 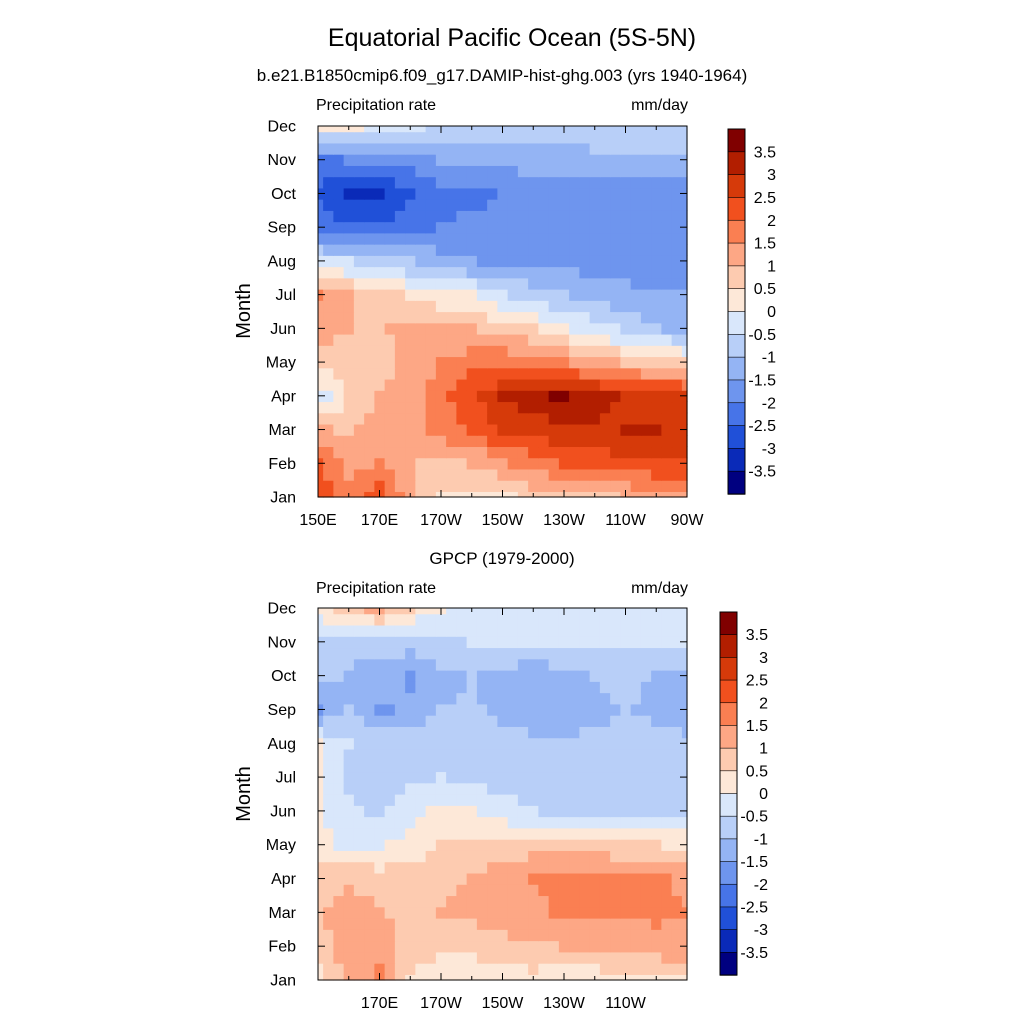 I want to click on y-tick-label: Nov, so click(x=282, y=642).